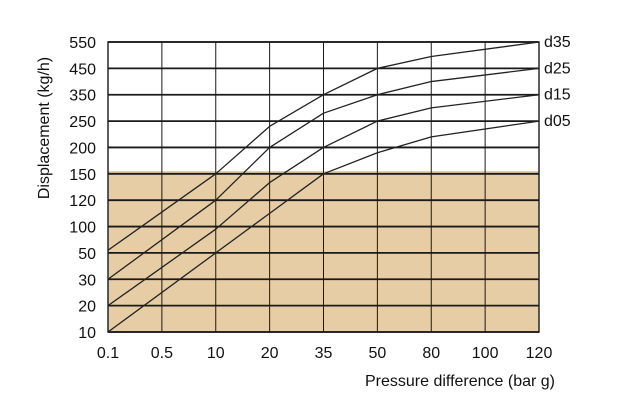 Image resolution: width=635 pixels, height=403 pixels. I want to click on x-tick-label: 35, so click(324, 353).